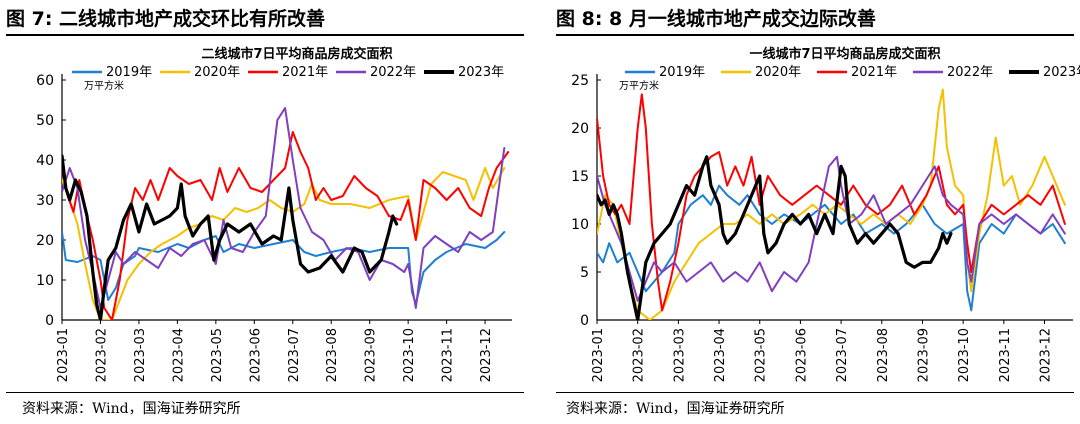 This screenshot has height=424, width=1080. I want to click on left-x-tick-label-5: 2023-06, so click(255, 355).